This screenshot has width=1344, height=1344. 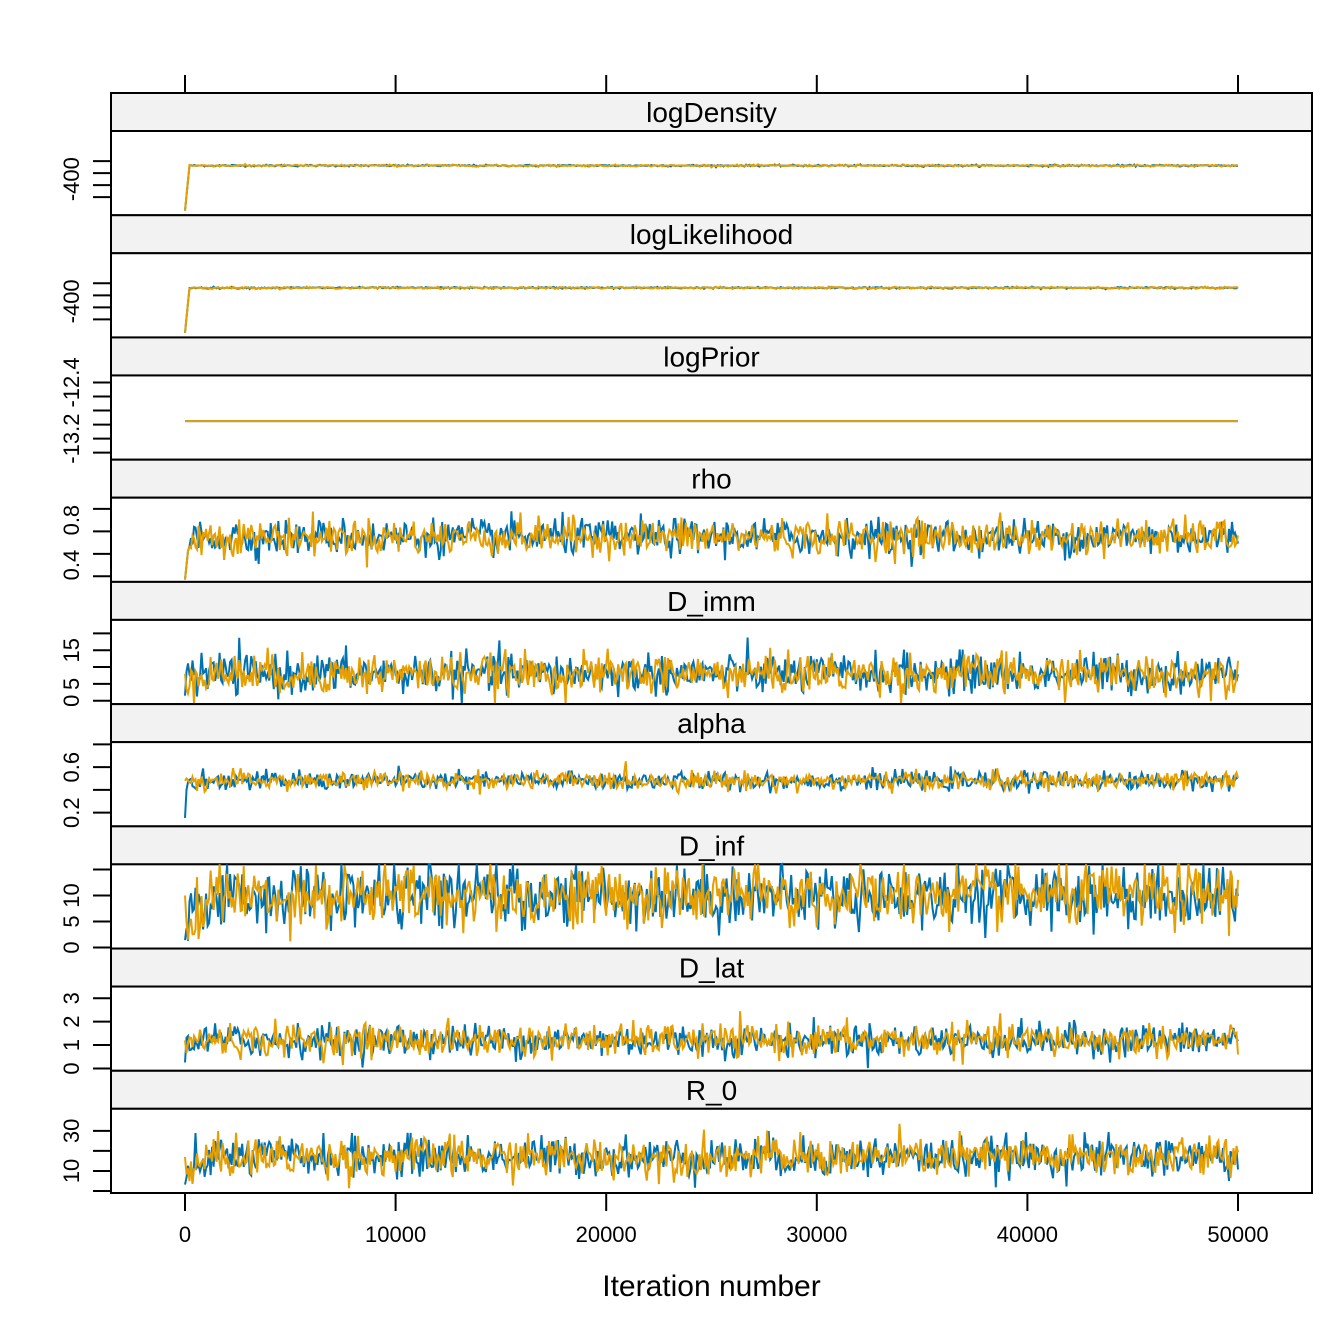 I want to click on strip-label-D_imm: D_imm, so click(x=711, y=601).